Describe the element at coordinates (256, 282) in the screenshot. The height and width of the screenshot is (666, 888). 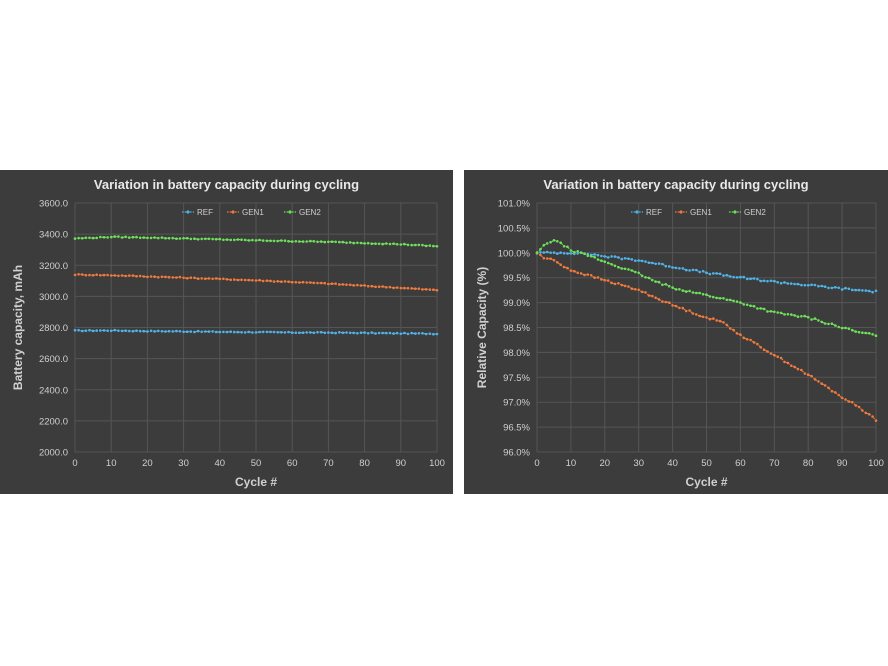
I see `series-gen1` at that location.